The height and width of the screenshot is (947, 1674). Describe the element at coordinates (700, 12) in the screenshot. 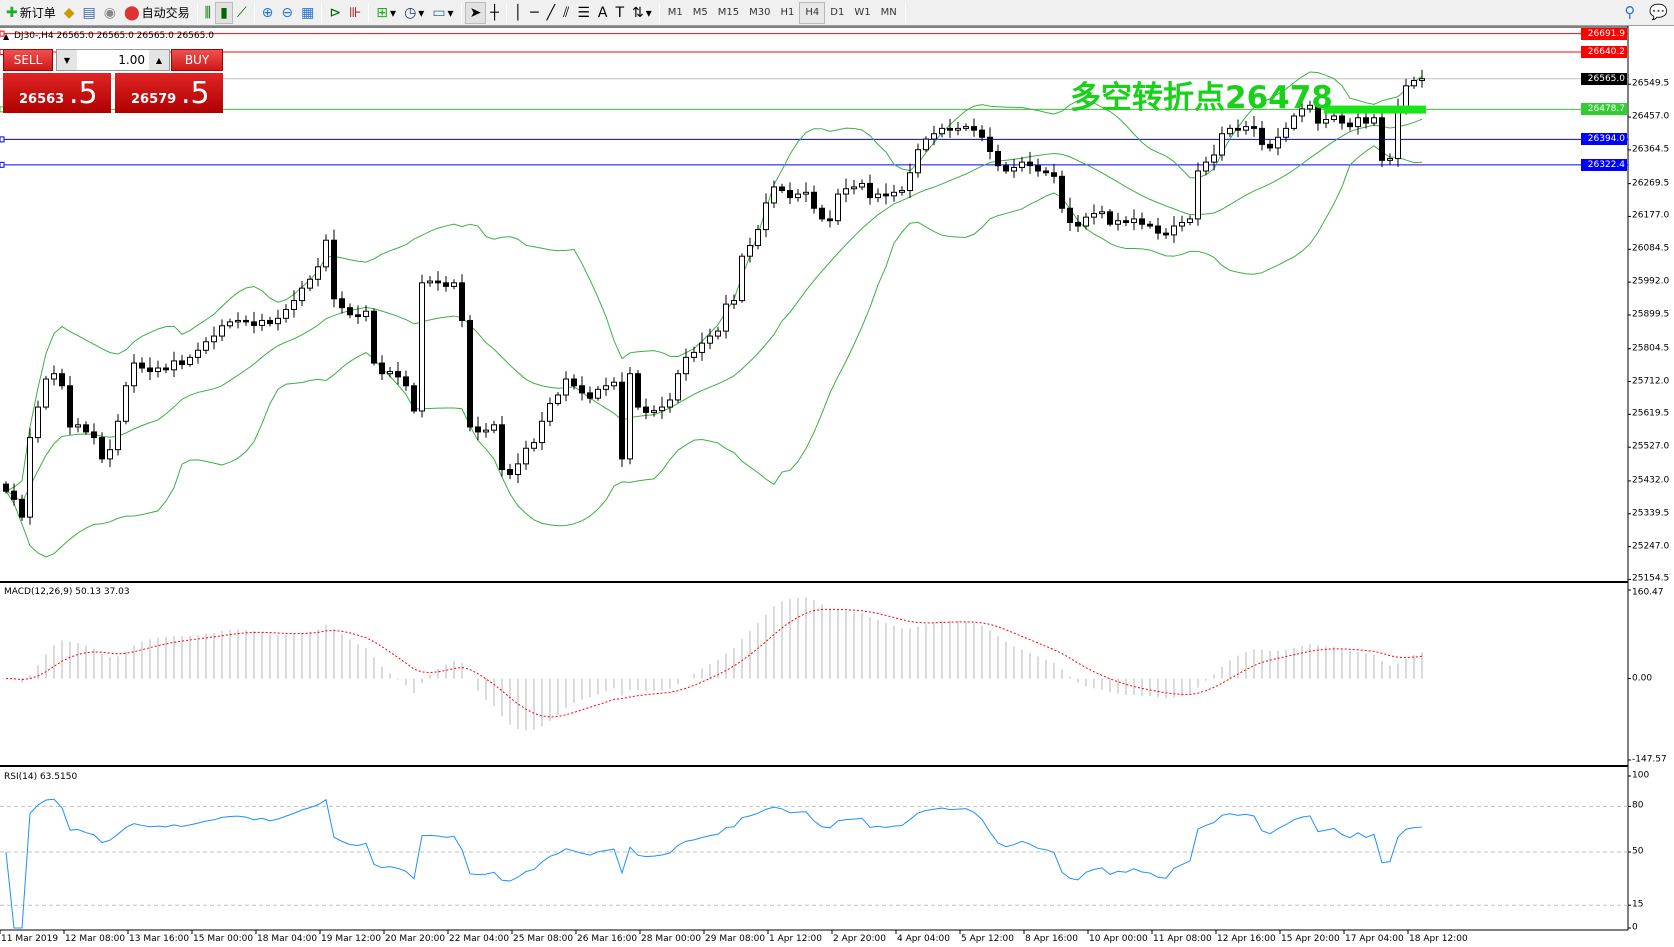

I see `timeframe-m5: M5` at that location.